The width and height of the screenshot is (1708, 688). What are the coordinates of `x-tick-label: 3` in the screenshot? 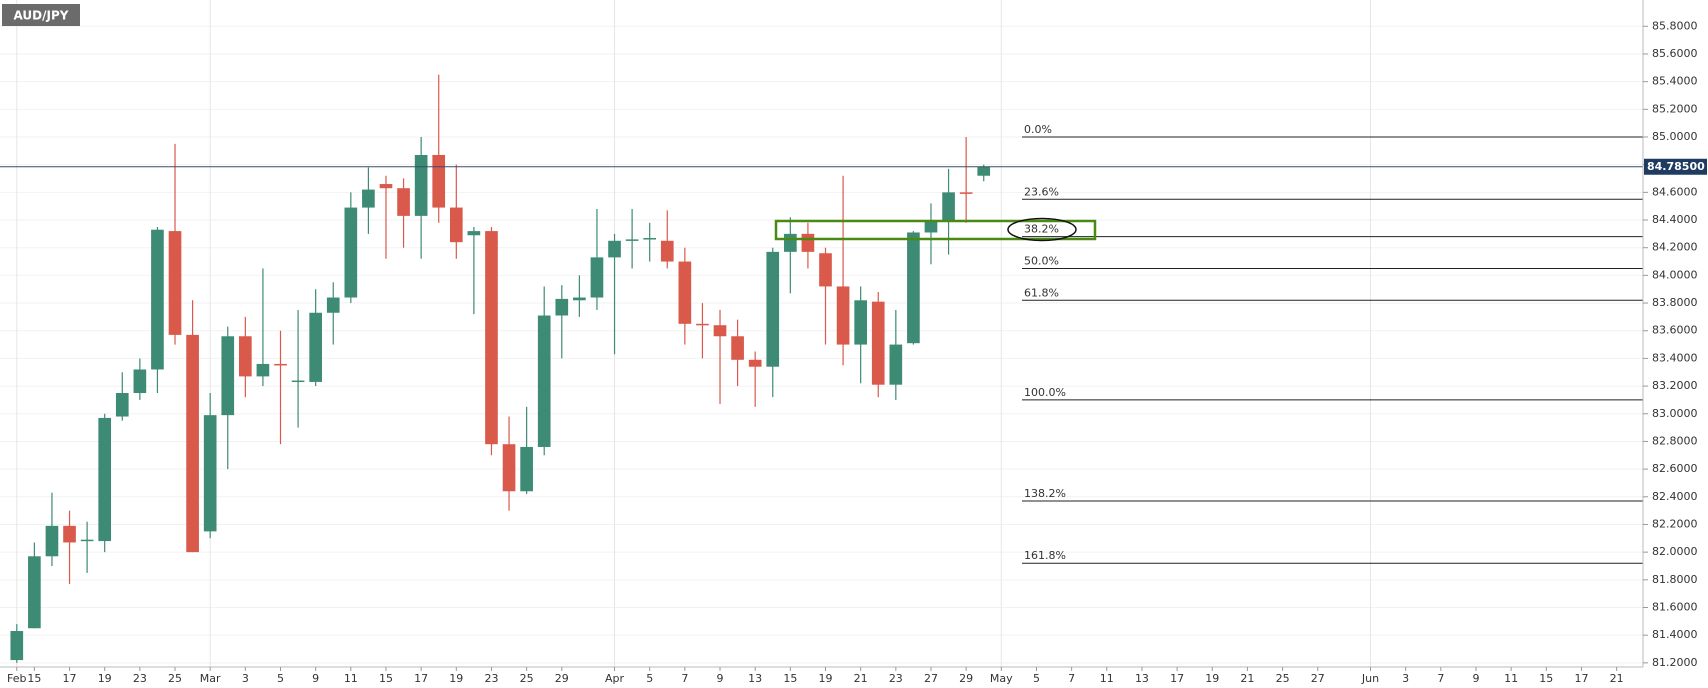 It's located at (245, 678).